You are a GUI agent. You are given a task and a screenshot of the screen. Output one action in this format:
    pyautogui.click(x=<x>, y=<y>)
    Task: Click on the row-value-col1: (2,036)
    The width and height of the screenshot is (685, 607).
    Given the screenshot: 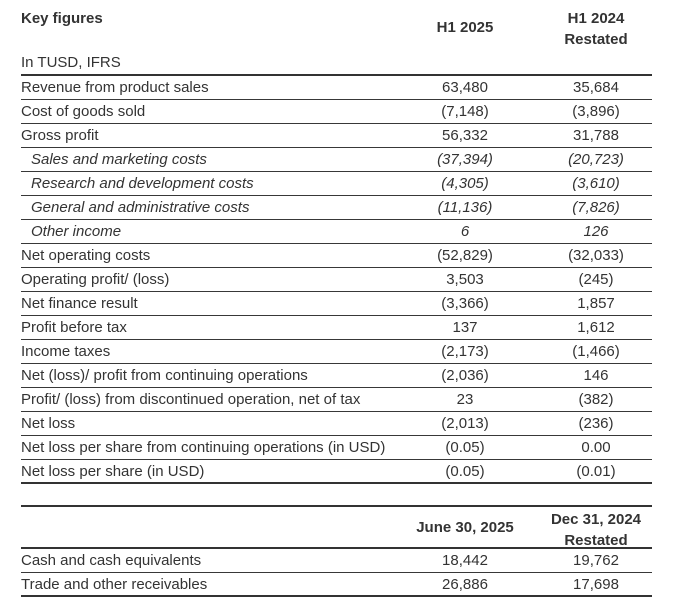 What is the action you would take?
    pyautogui.click(x=465, y=375)
    